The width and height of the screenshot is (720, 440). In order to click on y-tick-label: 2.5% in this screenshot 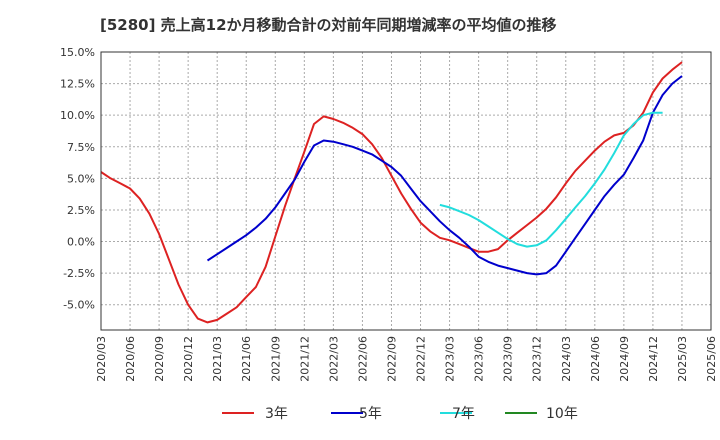, I will do `click(81, 210)`.